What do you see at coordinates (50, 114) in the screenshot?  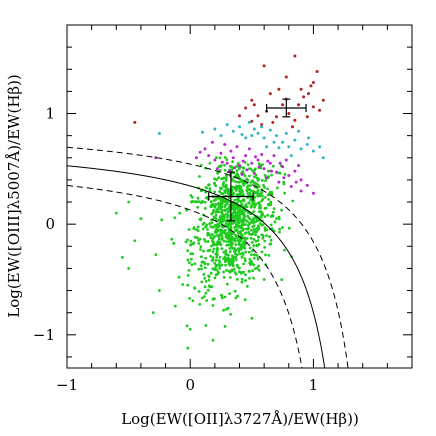 I see `y-tick-label: 1` at bounding box center [50, 114].